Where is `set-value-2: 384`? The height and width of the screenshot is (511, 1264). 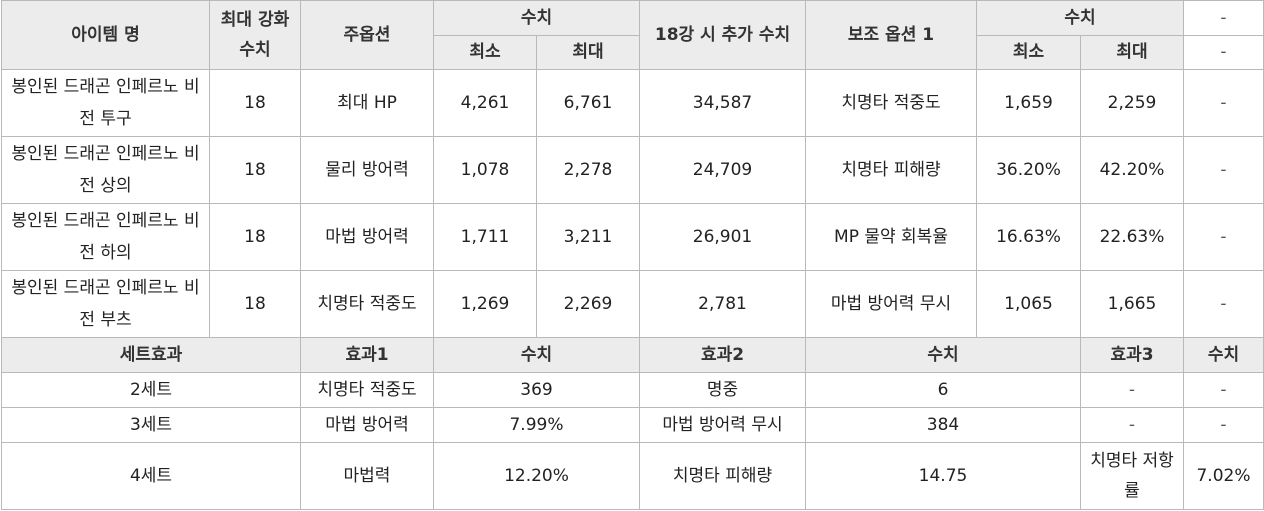 set-value-2: 384 is located at coordinates (943, 425).